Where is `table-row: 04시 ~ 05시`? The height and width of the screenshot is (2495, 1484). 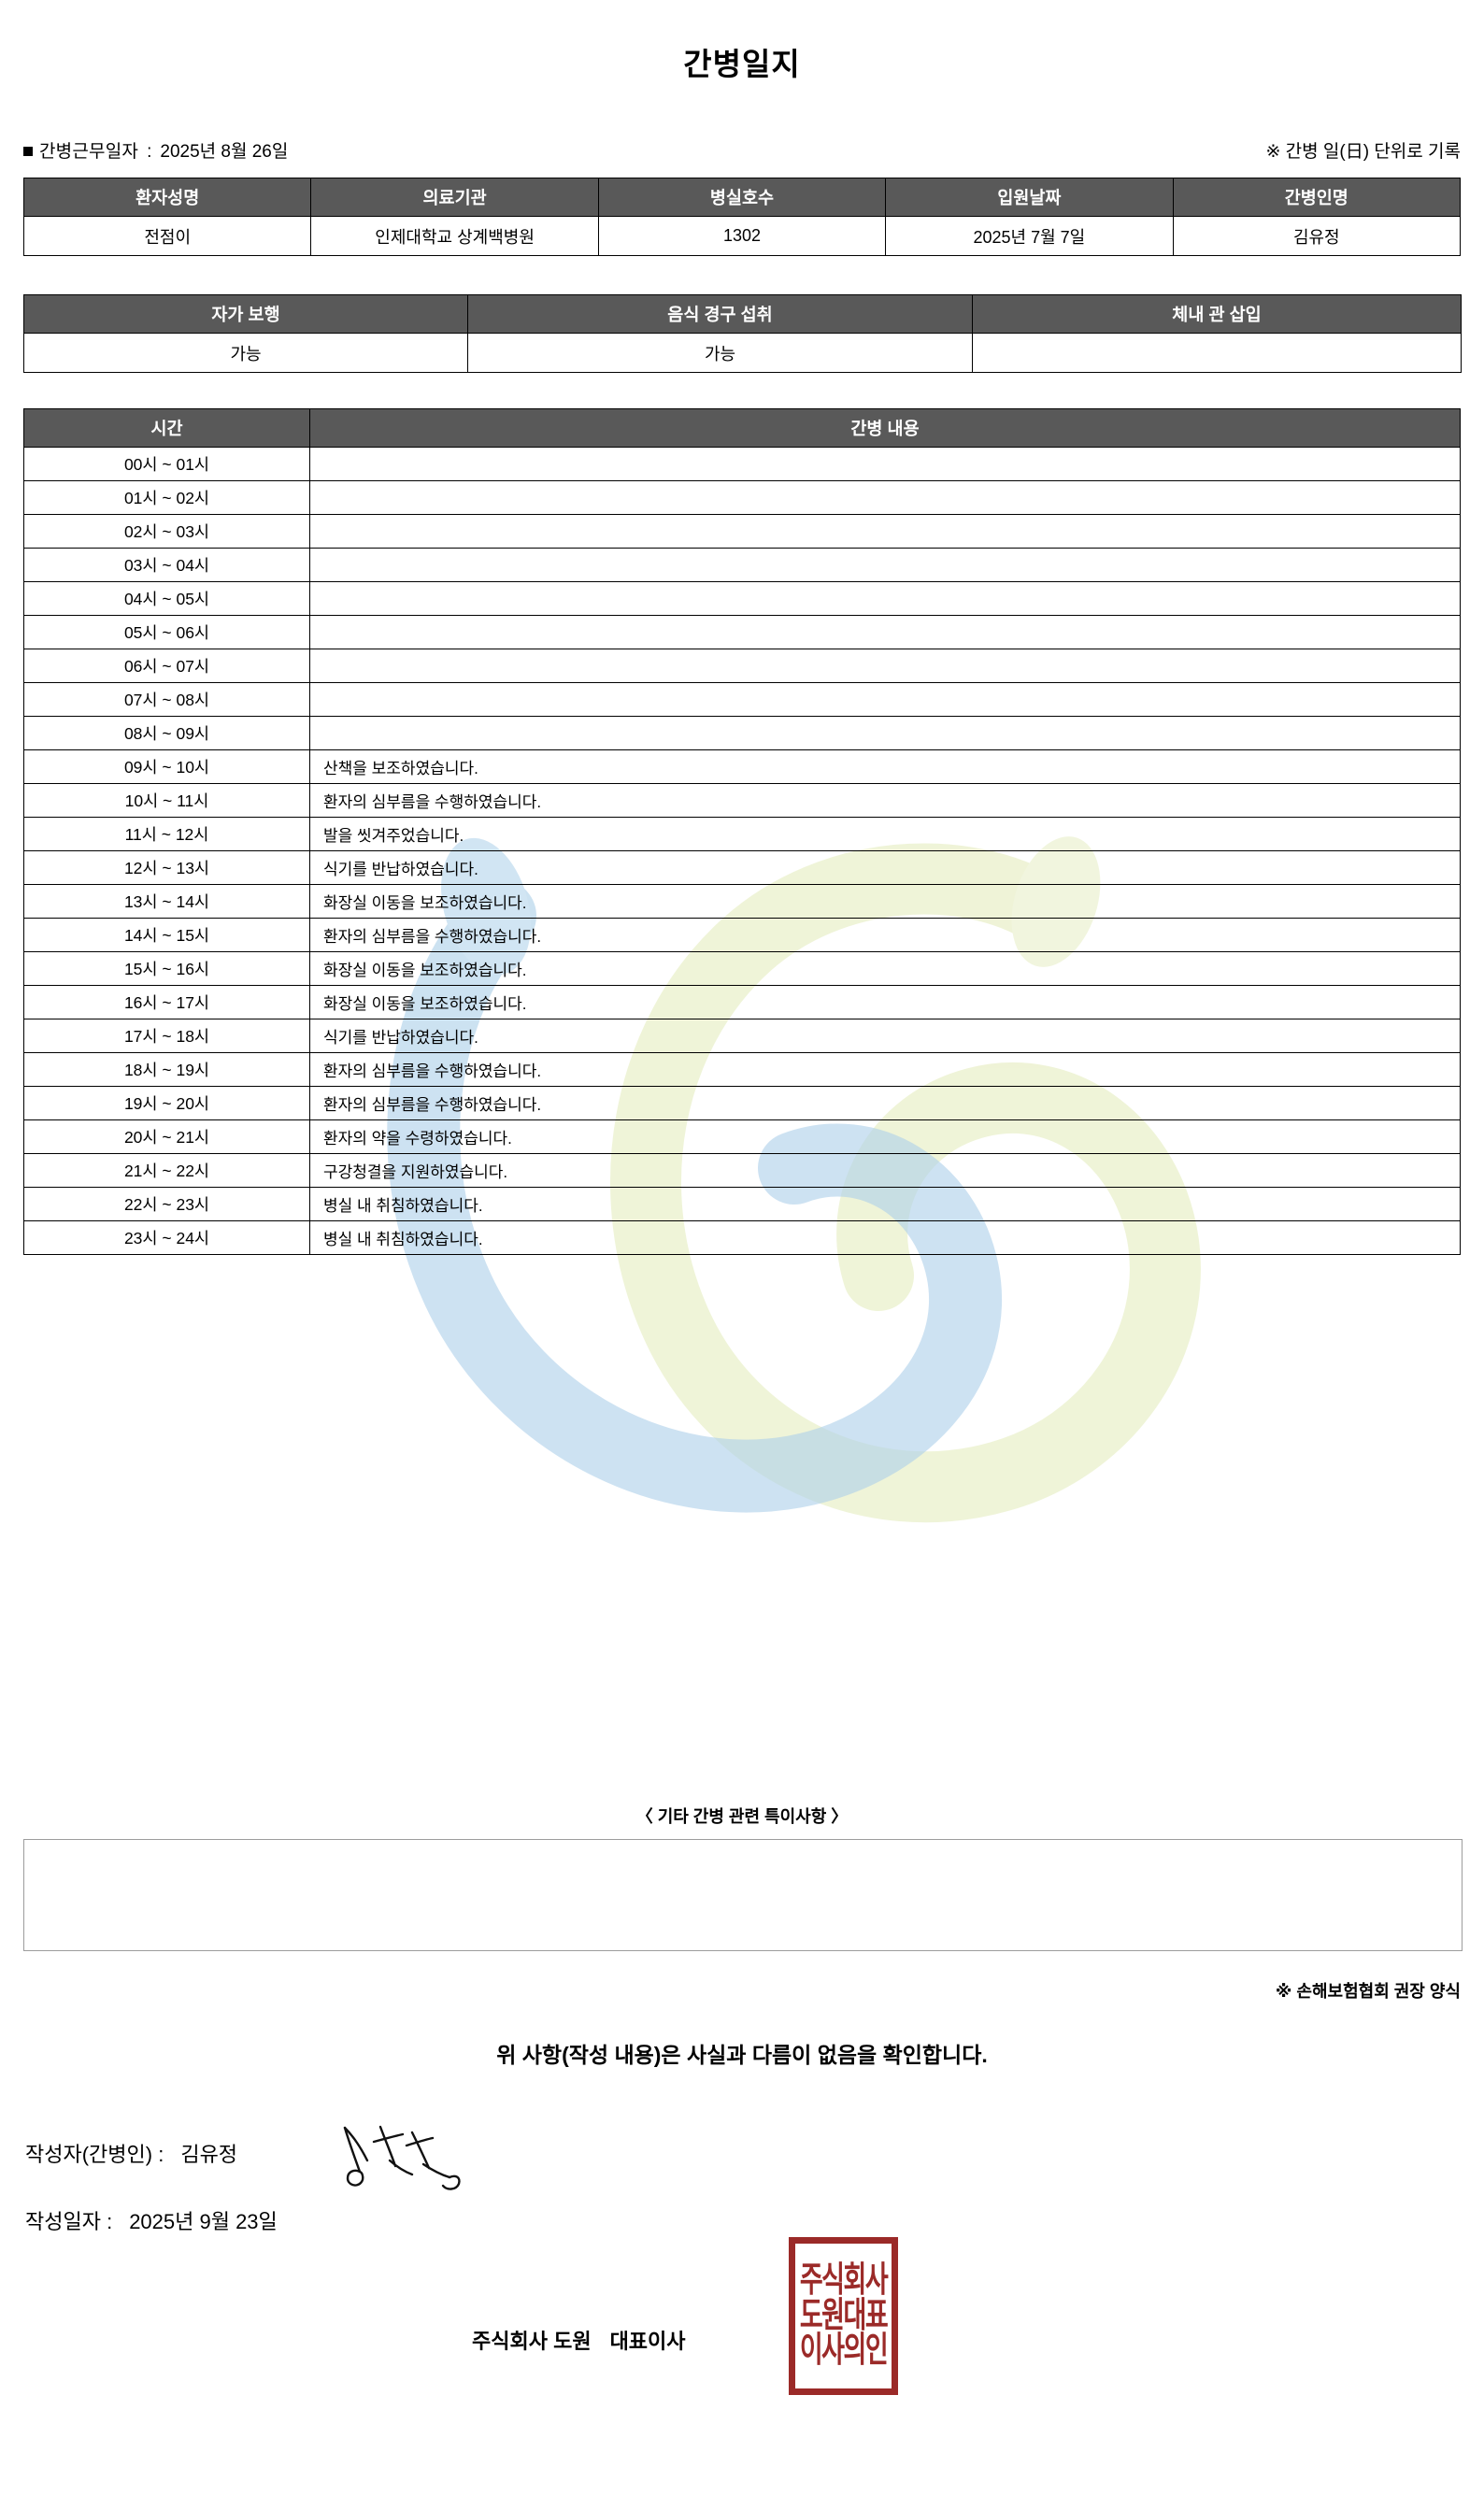 table-row: 04시 ~ 05시 is located at coordinates (742, 598).